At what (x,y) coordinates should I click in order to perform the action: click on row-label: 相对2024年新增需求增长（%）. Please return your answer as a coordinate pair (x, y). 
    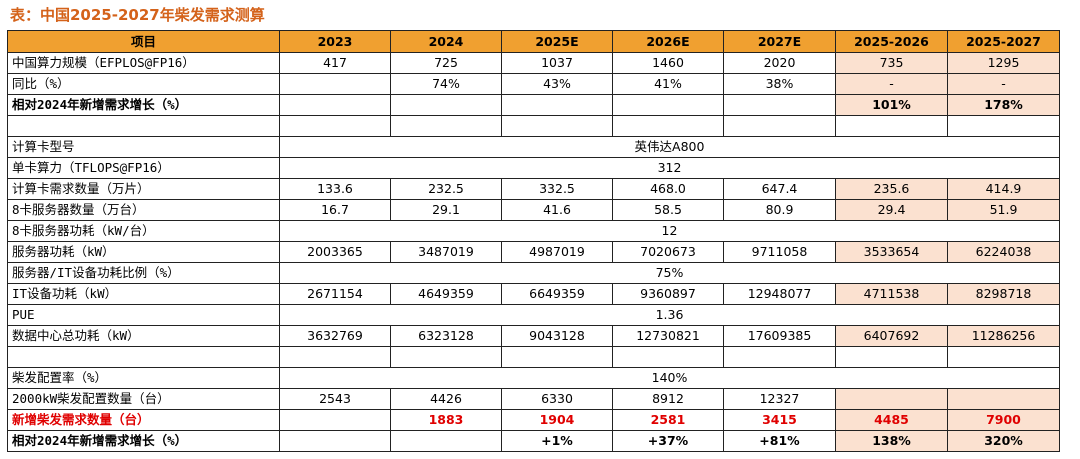
    Looking at the image, I should click on (143, 105).